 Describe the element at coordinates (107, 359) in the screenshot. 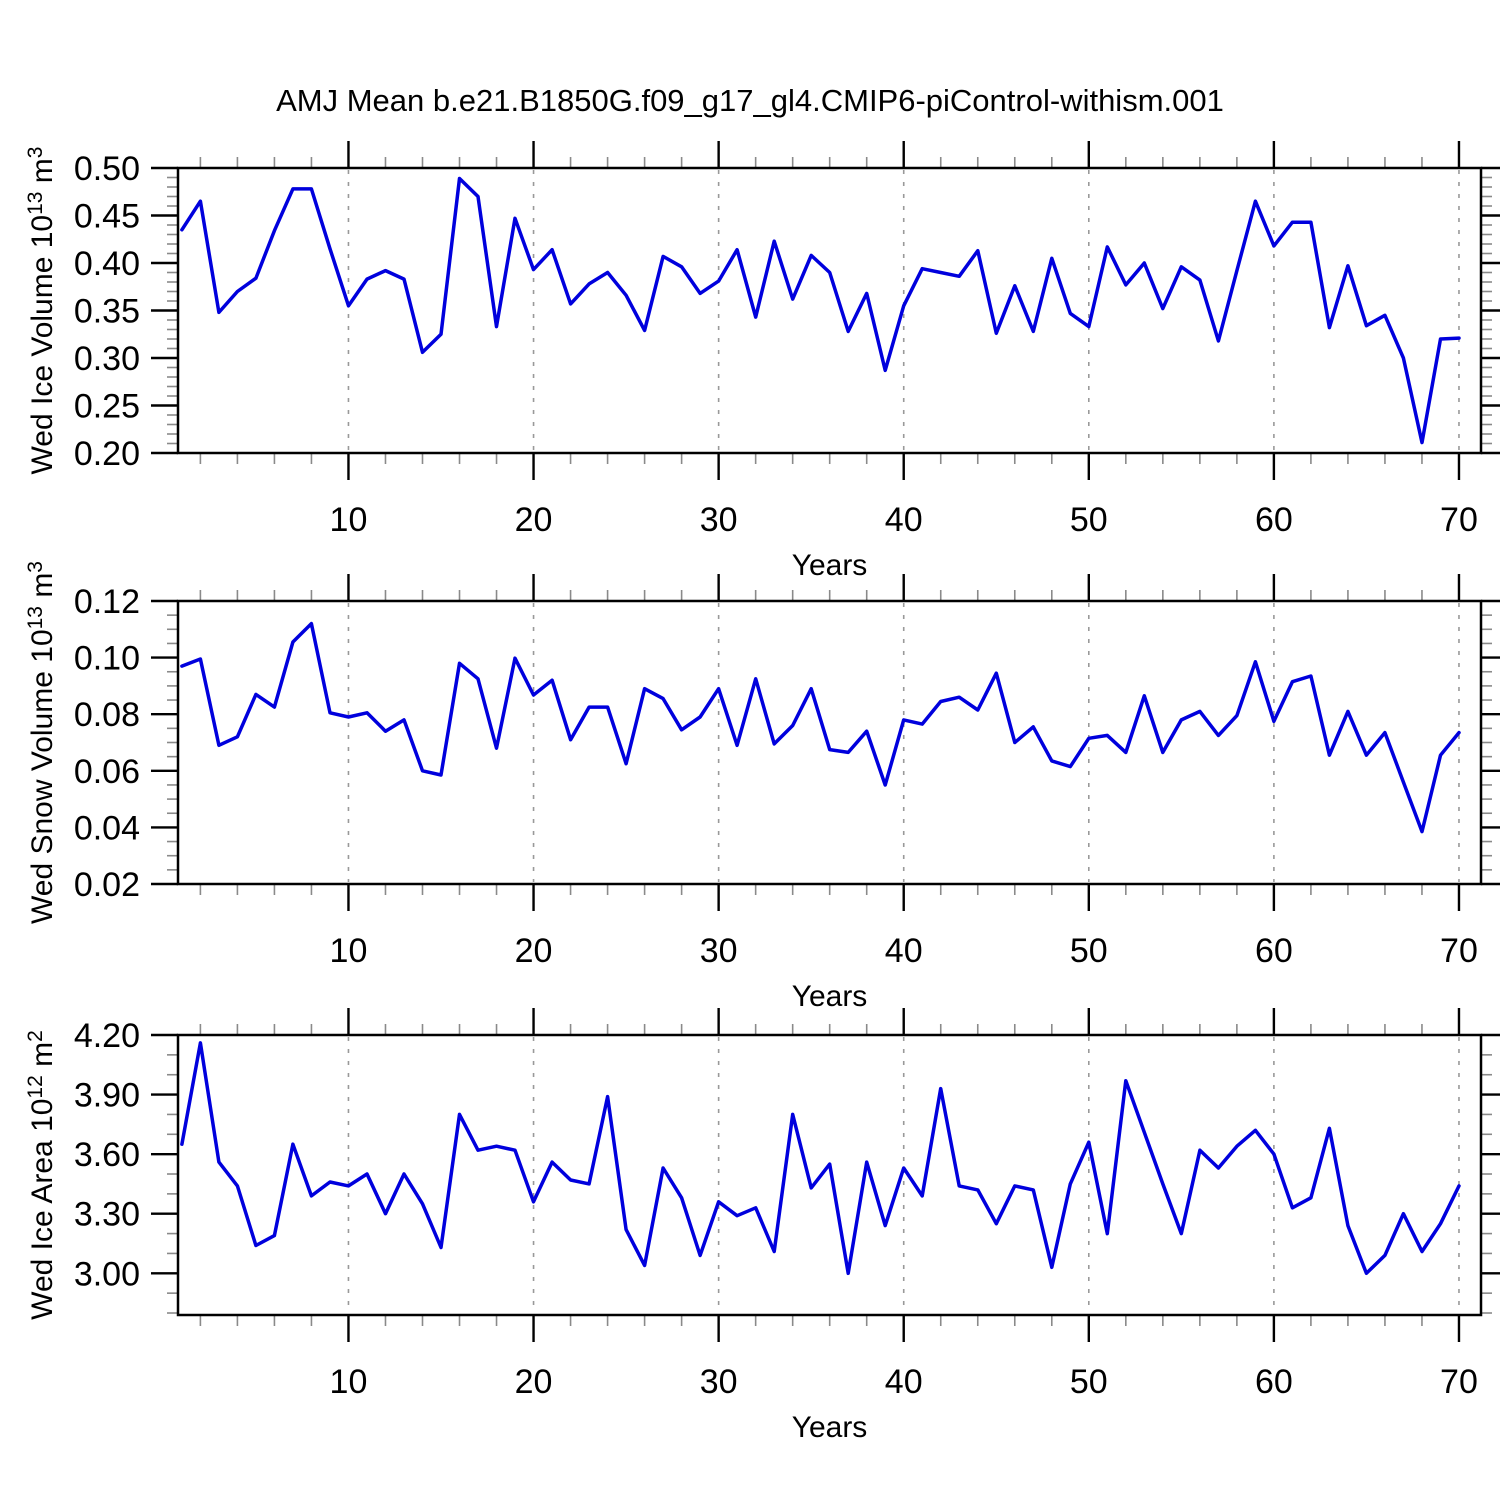

I see `y-tick-label: 0.30` at that location.